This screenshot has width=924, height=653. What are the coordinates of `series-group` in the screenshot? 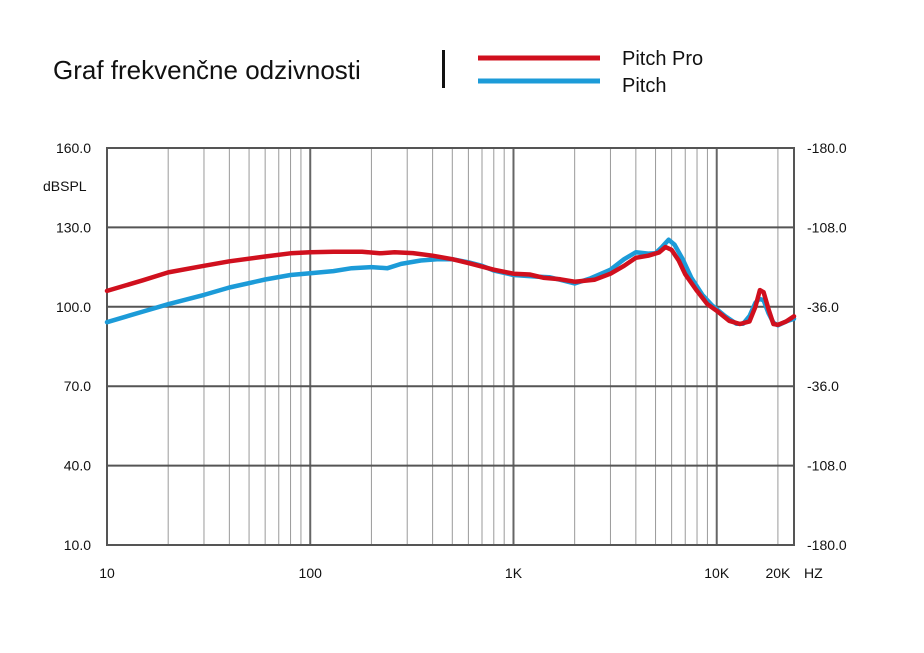 It's located at (450, 282).